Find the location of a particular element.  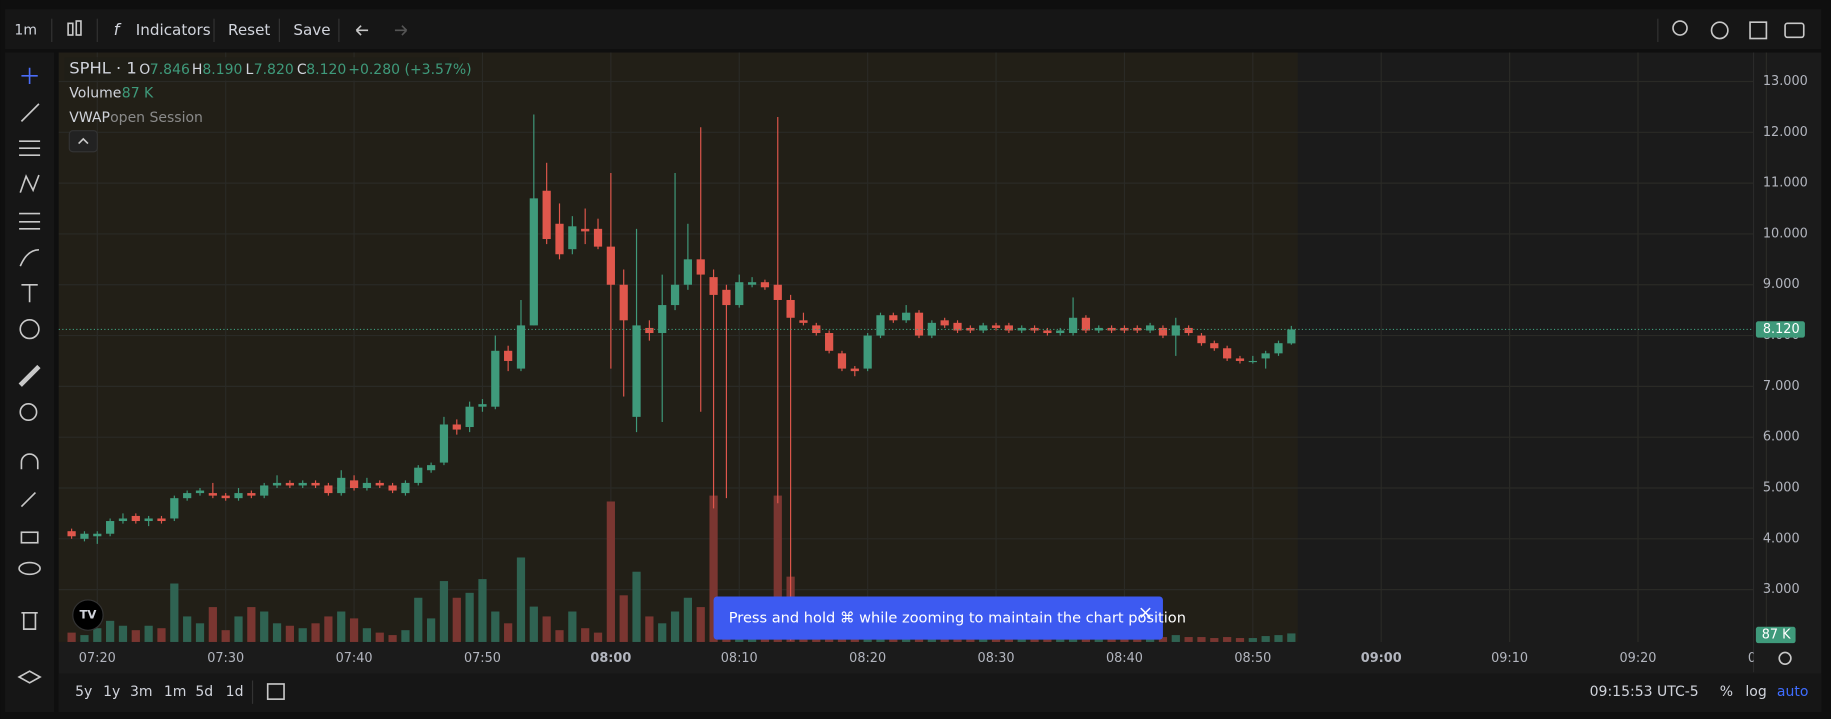

fullscreen-icon is located at coordinates (1758, 30).